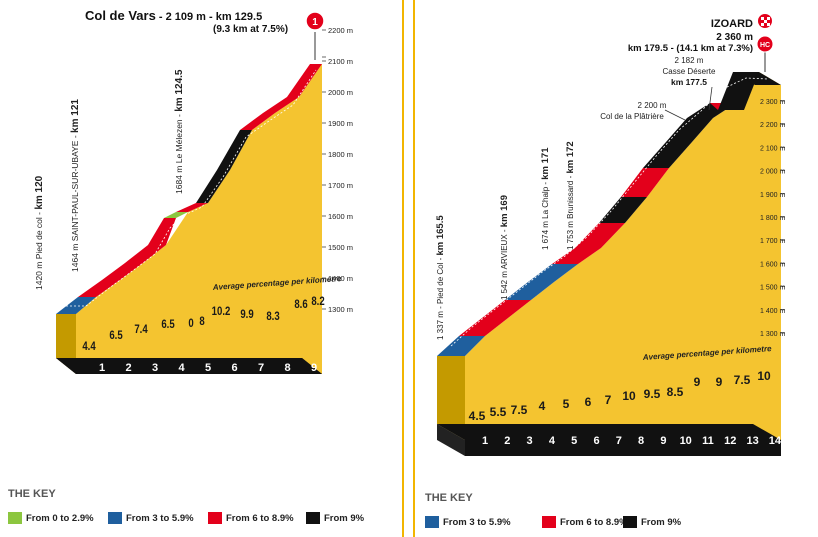  What do you see at coordinates (162, 231) in the screenshot?
I see `segment-km4b` at bounding box center [162, 231].